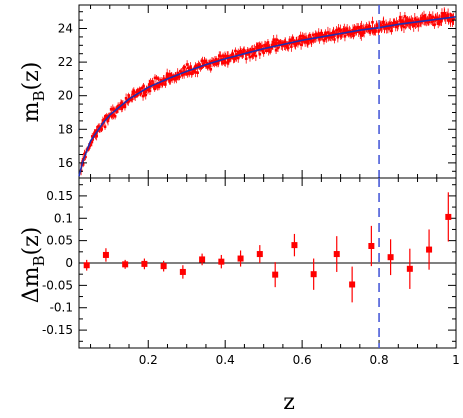  What do you see at coordinates (148, 360) in the screenshot?
I see `x-tick-label: 0.2` at bounding box center [148, 360].